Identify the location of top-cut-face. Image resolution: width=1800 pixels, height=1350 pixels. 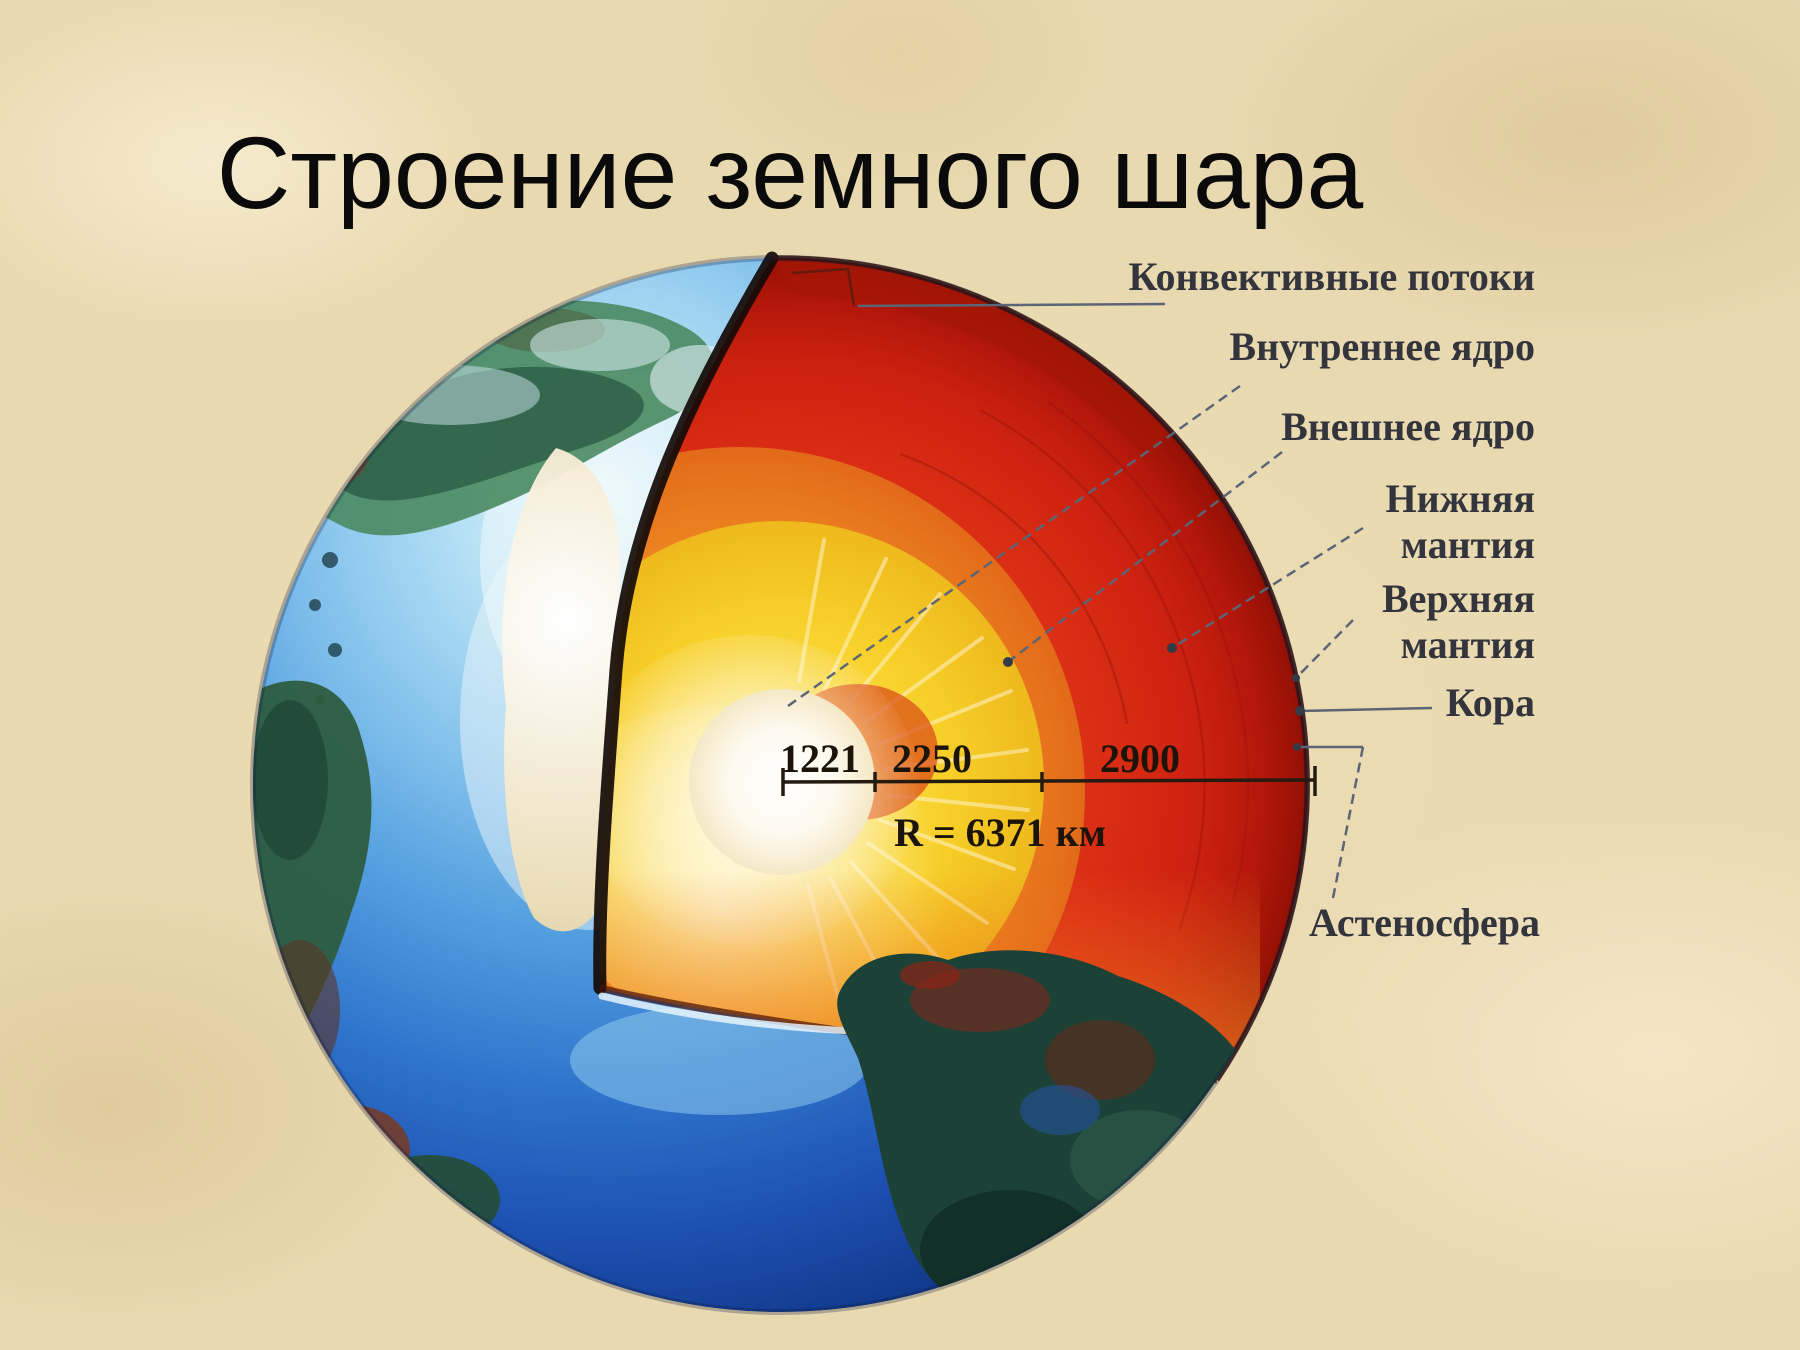
(972, 357).